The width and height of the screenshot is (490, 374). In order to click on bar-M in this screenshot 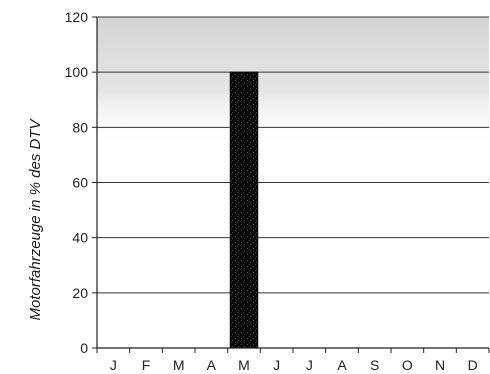, I will do `click(244, 210)`.